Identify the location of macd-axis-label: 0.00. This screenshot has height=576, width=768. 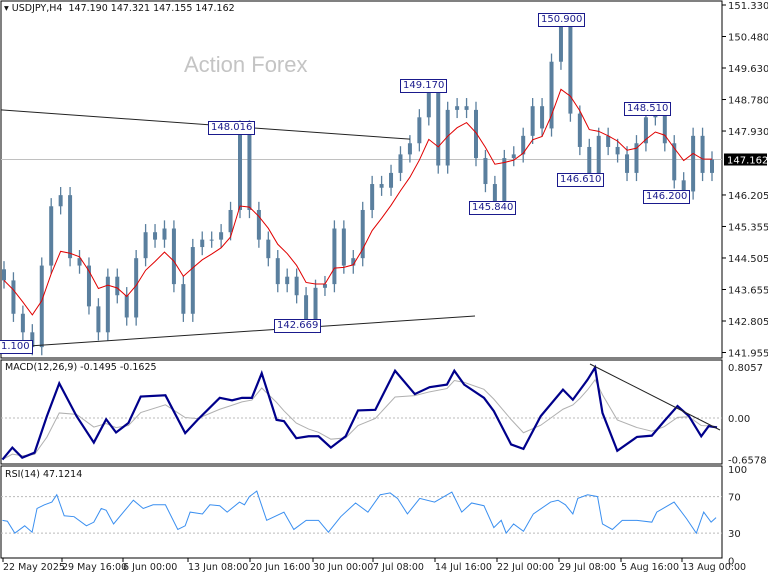
(739, 419).